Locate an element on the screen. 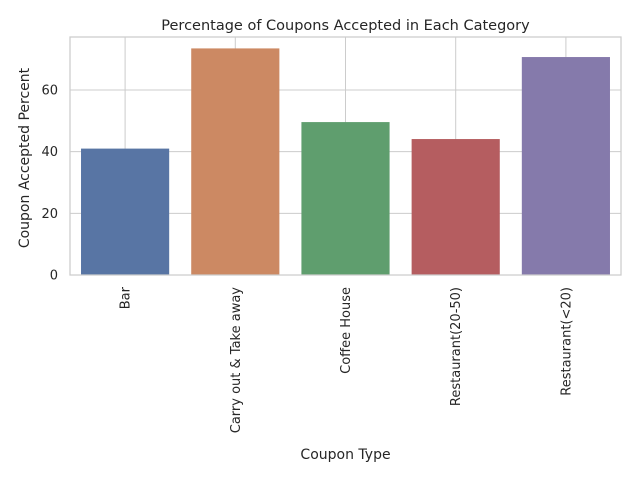 The height and width of the screenshot is (485, 640). y-tick-label: 0 is located at coordinates (54, 276).